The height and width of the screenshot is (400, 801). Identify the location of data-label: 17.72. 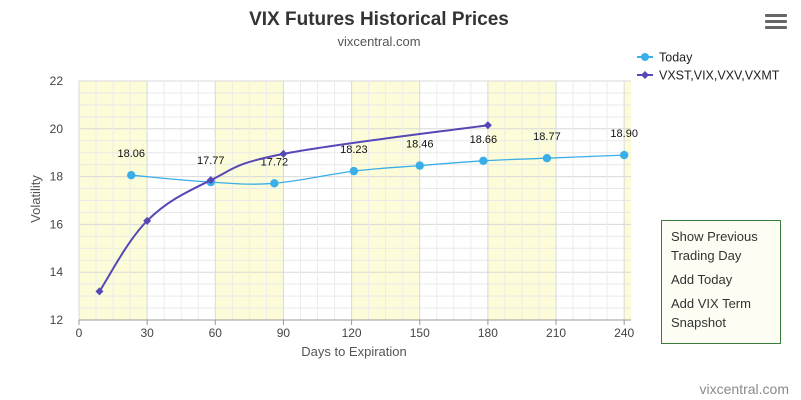
(275, 162).